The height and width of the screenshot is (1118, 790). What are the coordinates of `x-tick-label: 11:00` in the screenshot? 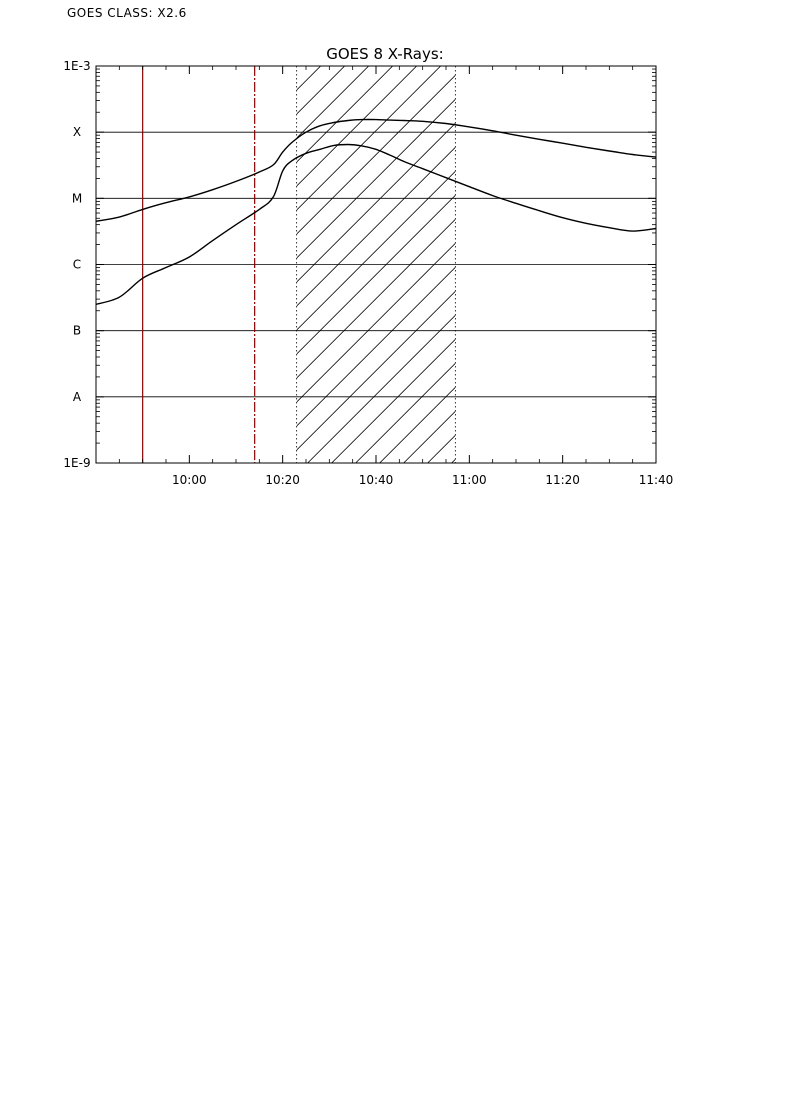 It's located at (469, 480).